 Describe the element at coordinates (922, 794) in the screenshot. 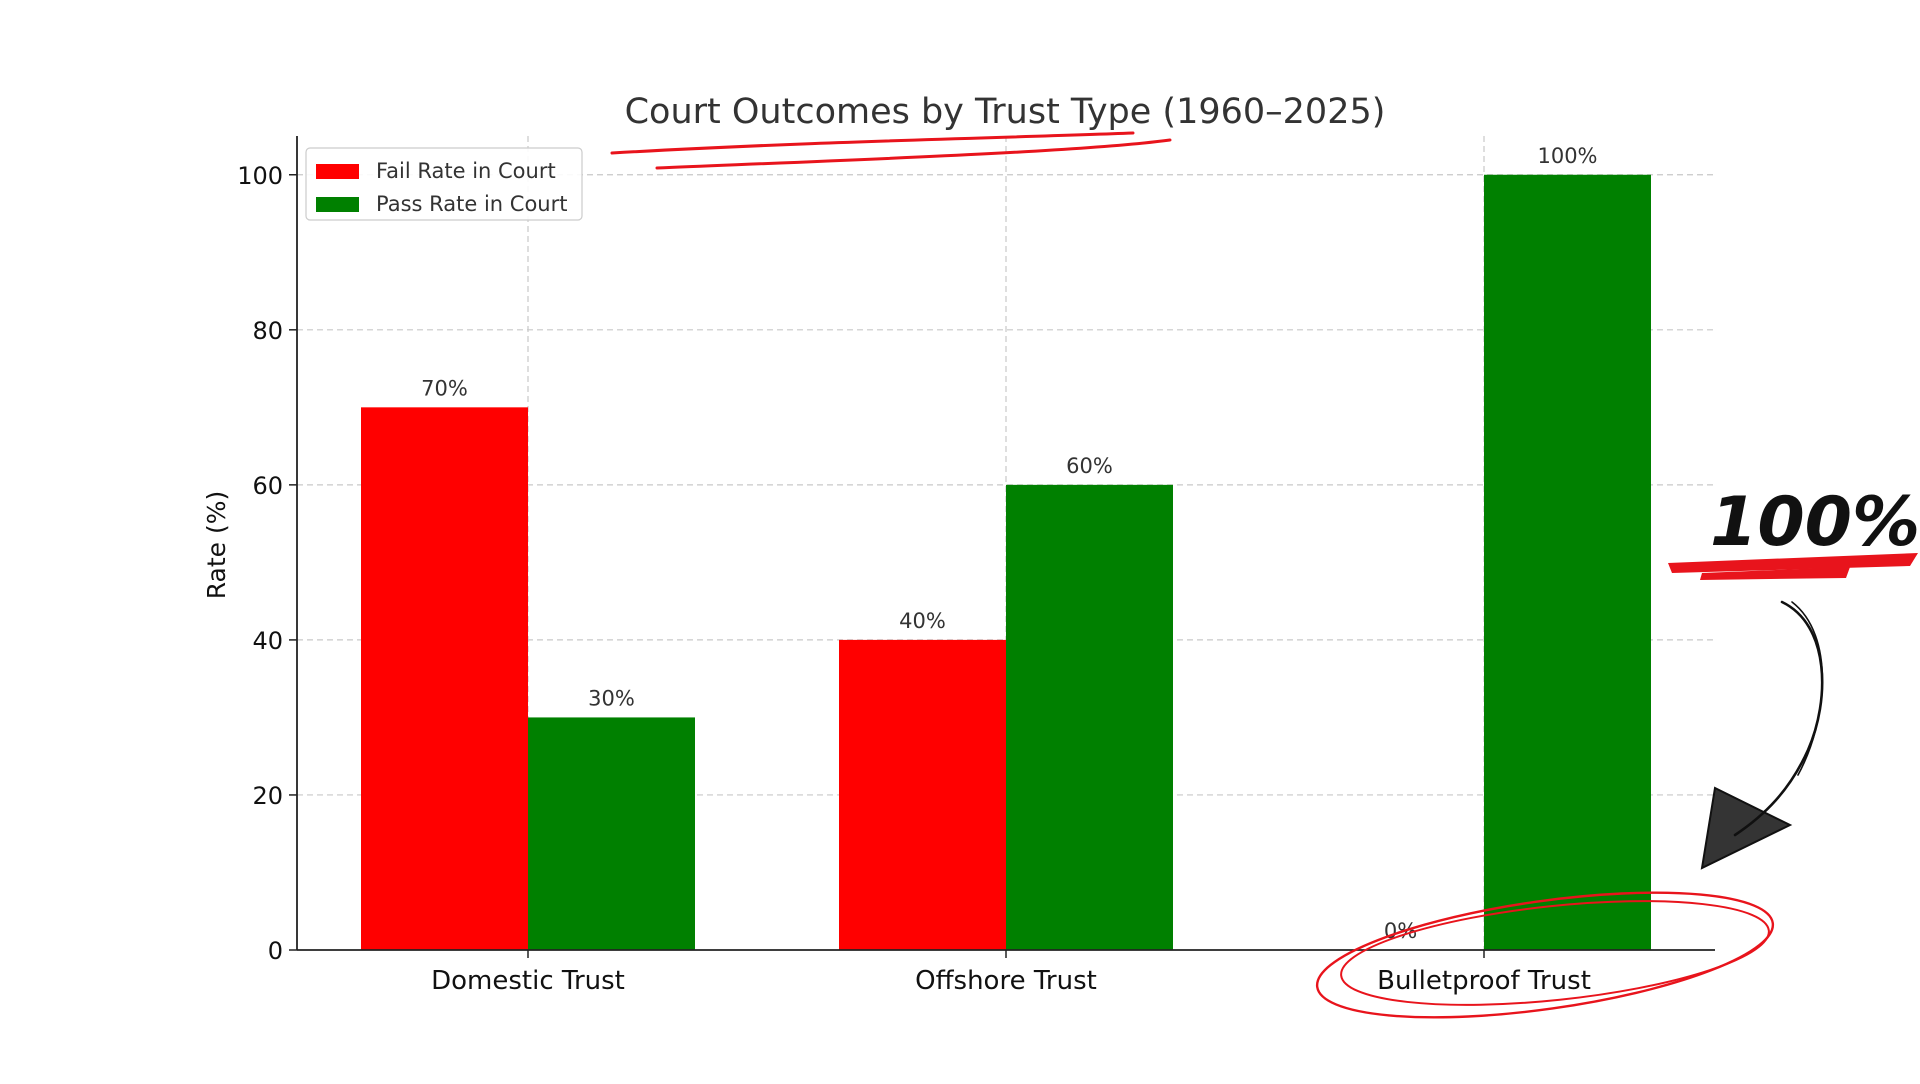

I see `fail-bar-offshore-trust` at that location.